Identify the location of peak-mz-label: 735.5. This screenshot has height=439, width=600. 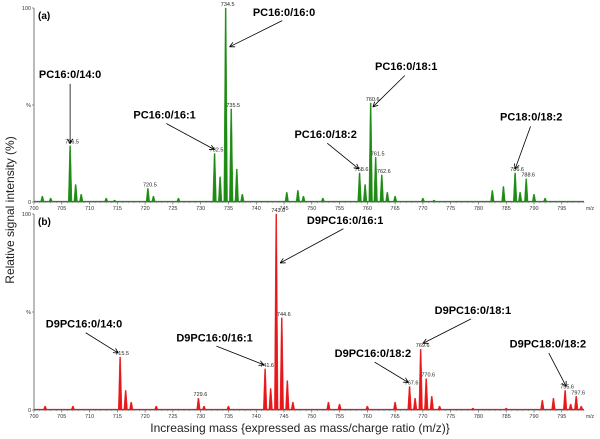
(233, 106).